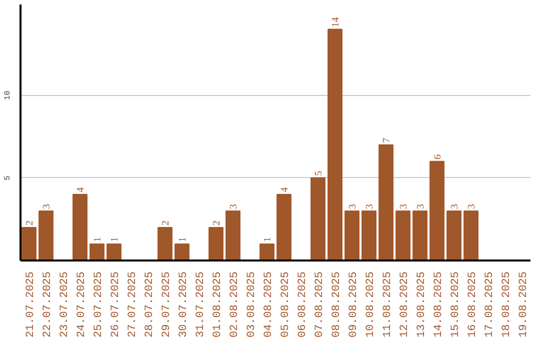  I want to click on x-tick-label: 31.07.2025, so click(201, 304).